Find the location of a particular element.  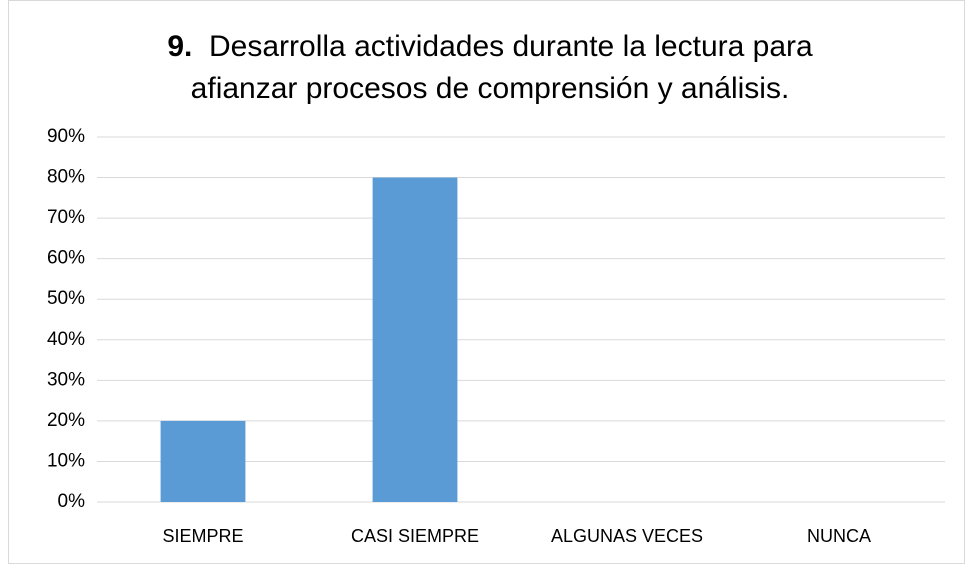

y-tick-label: 30% is located at coordinates (66, 379).